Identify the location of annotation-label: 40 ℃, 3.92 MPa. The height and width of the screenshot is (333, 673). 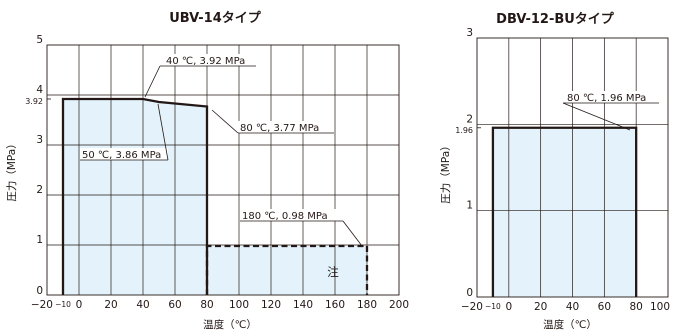
(205, 61).